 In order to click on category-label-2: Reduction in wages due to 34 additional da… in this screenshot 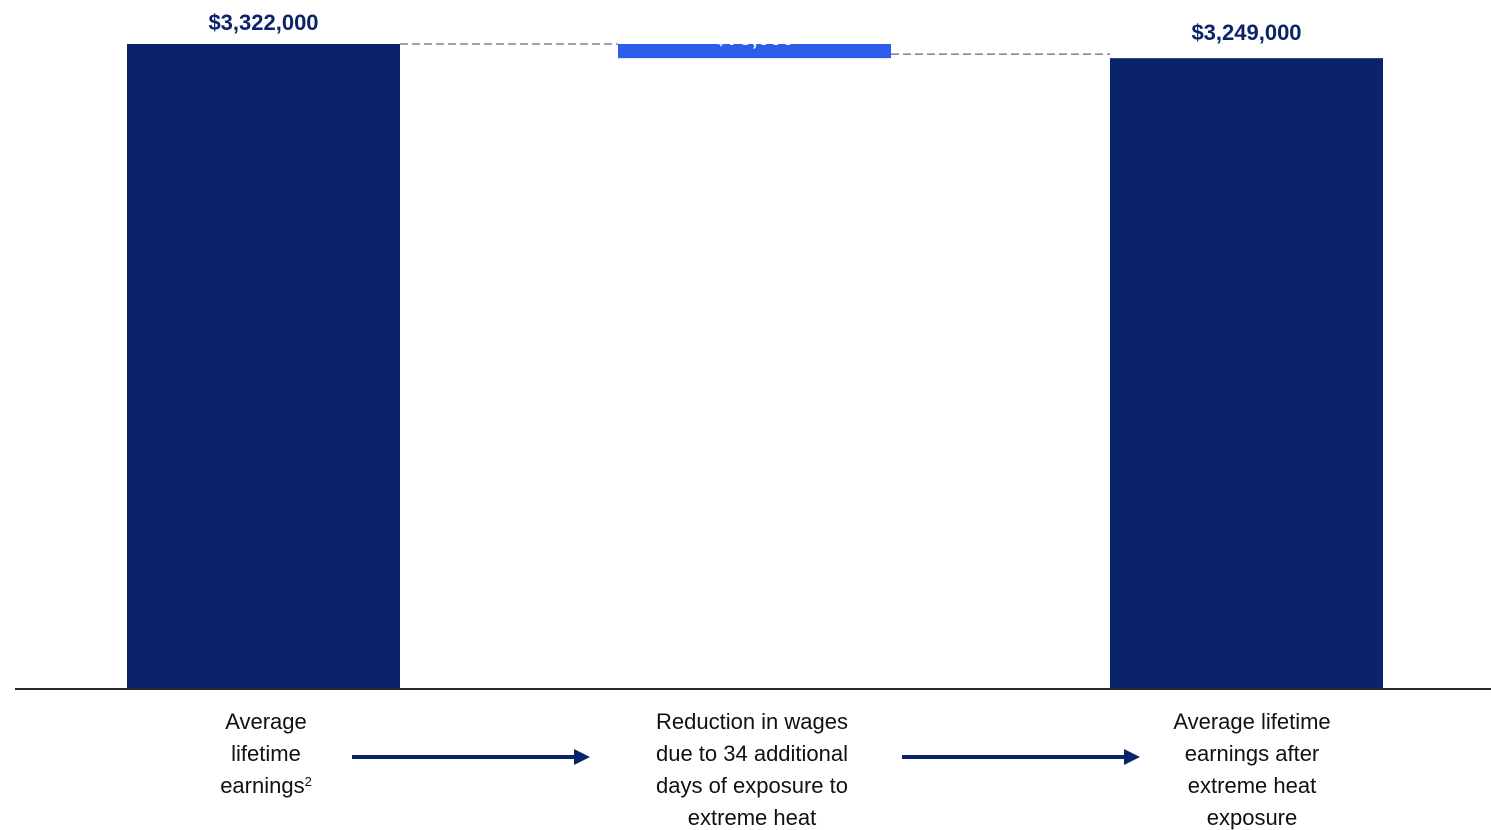, I will do `click(752, 769)`.